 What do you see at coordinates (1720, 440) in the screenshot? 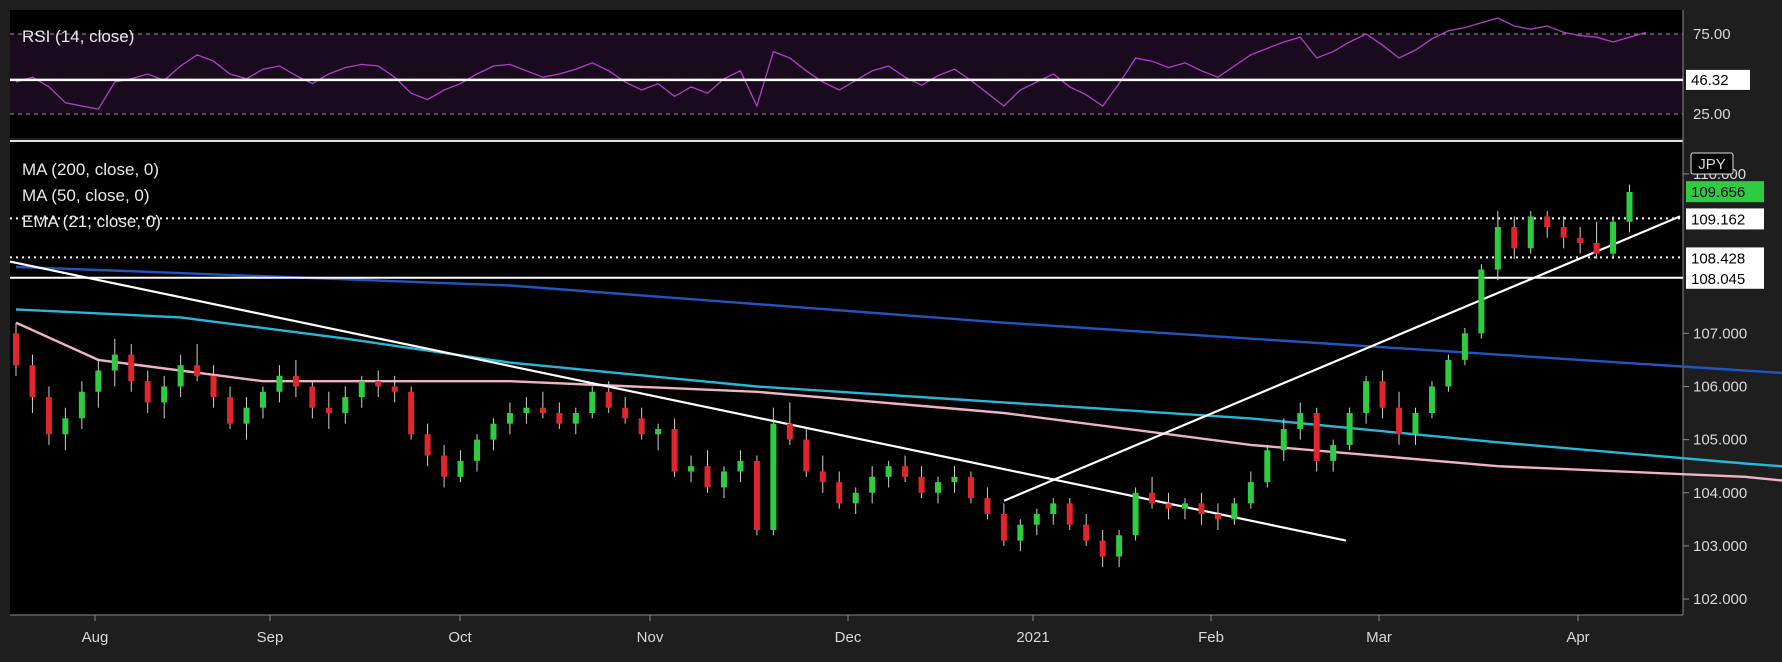
I see `y-tick-label: 105.000` at bounding box center [1720, 440].